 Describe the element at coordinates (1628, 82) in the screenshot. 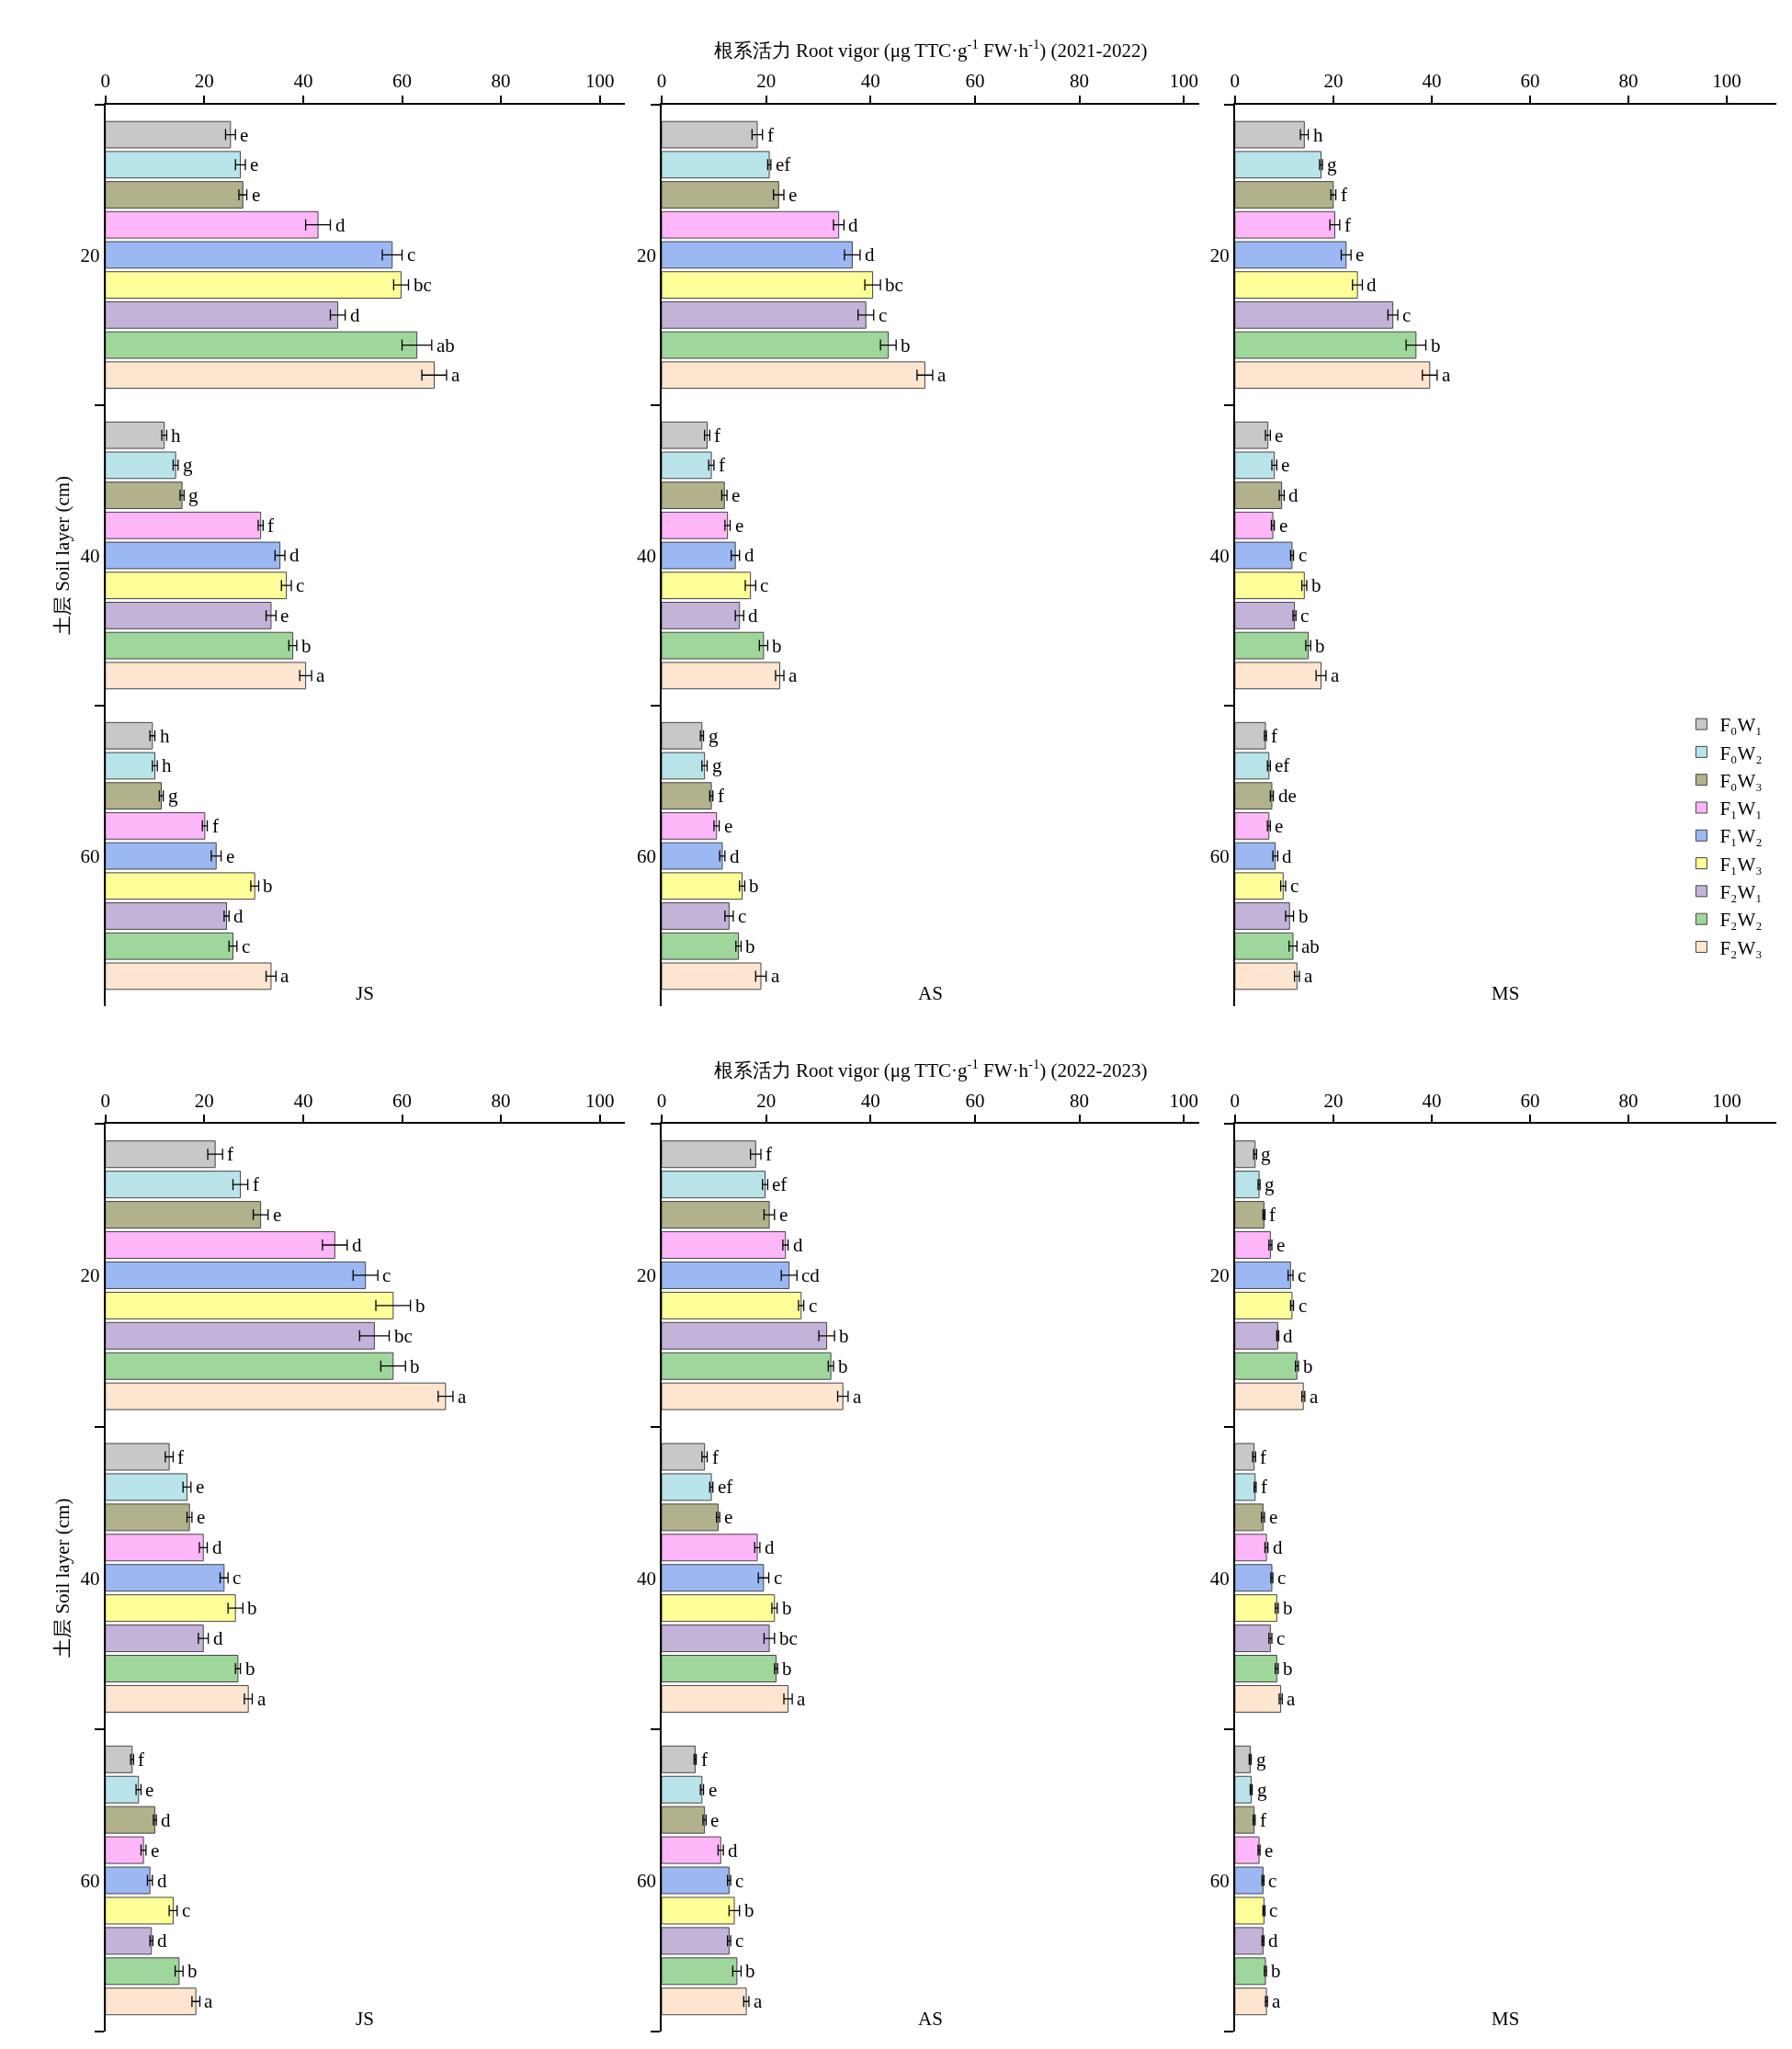

I see `x-tick-label: 80` at that location.